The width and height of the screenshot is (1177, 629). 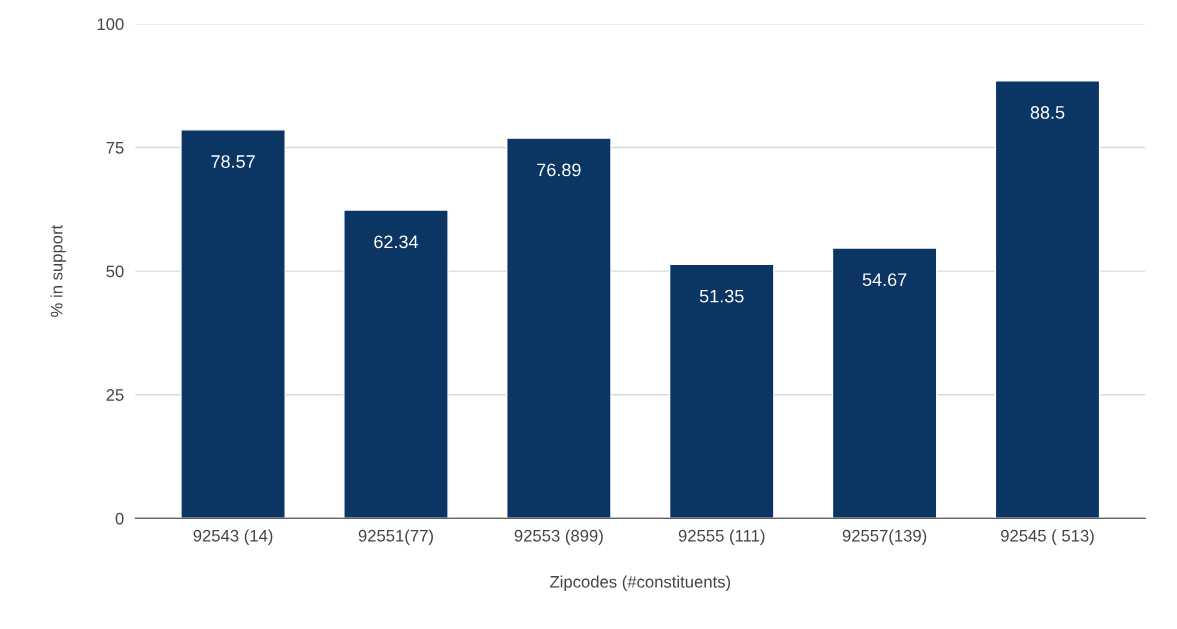 What do you see at coordinates (115, 148) in the screenshot?
I see `y-tick-label: 75` at bounding box center [115, 148].